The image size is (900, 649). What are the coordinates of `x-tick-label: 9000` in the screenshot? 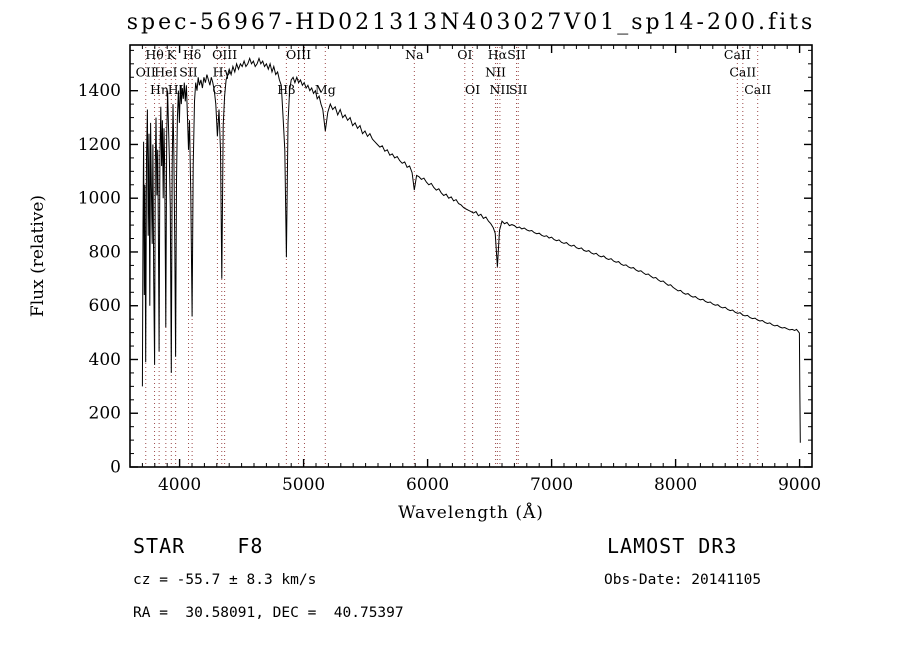 It's located at (799, 485).